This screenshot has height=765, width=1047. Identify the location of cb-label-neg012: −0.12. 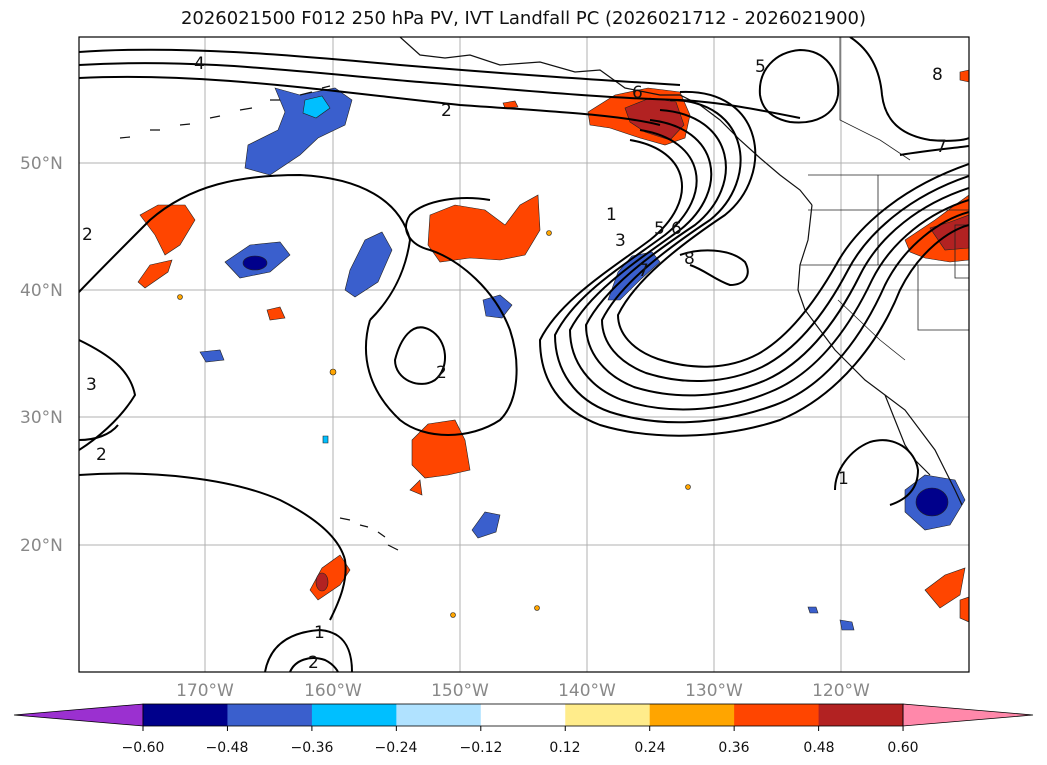
(481, 748).